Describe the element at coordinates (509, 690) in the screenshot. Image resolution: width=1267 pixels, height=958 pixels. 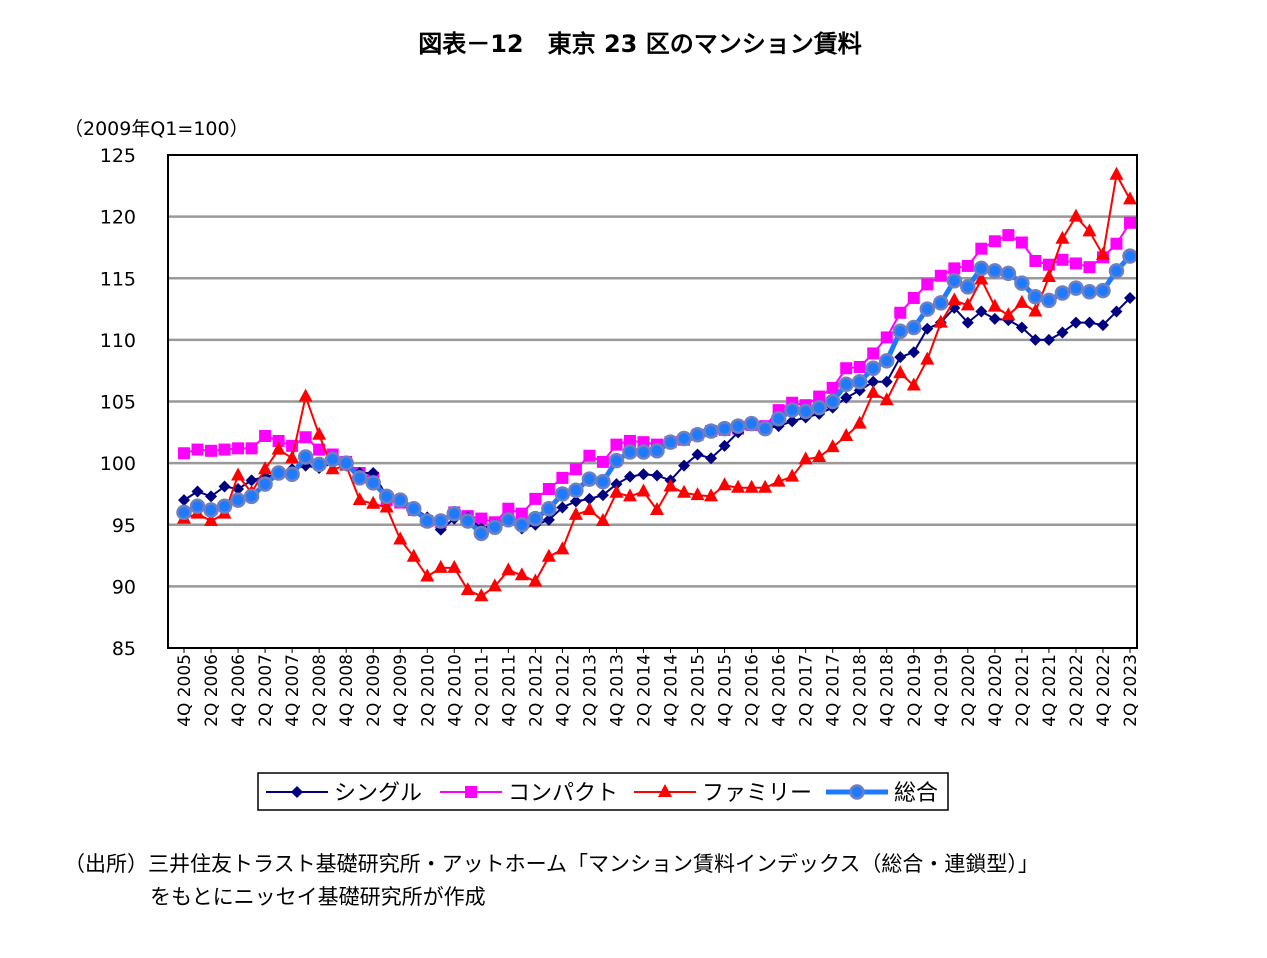
I see `x-tick-label: 4Q 2011` at that location.